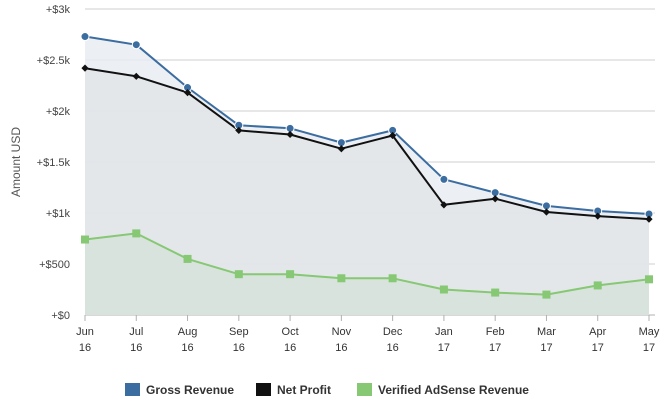 This screenshot has width=660, height=410. What do you see at coordinates (85, 332) in the screenshot?
I see `x-tick-month: Jun` at bounding box center [85, 332].